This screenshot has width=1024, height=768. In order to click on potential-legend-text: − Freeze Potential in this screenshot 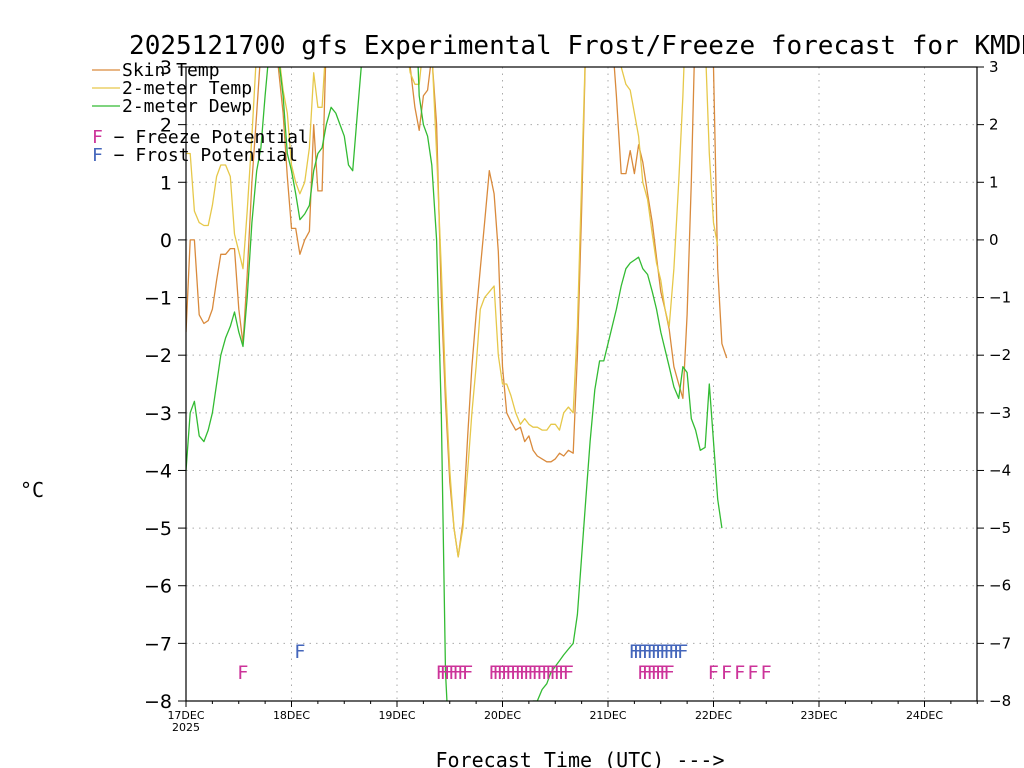, I will do `click(206, 137)`.